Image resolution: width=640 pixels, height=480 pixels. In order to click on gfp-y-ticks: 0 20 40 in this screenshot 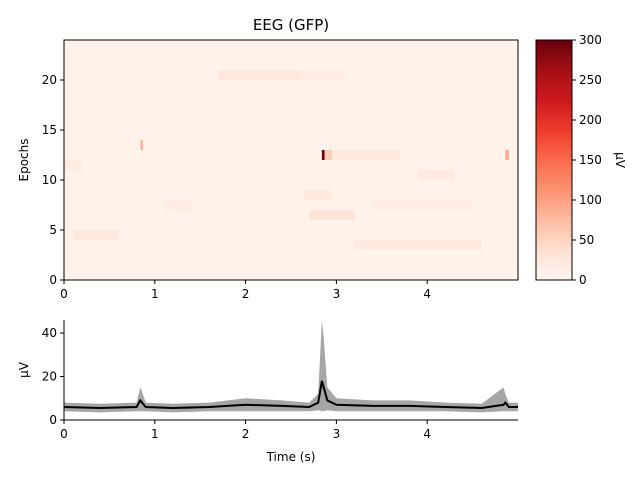, I will do `click(53, 376)`.